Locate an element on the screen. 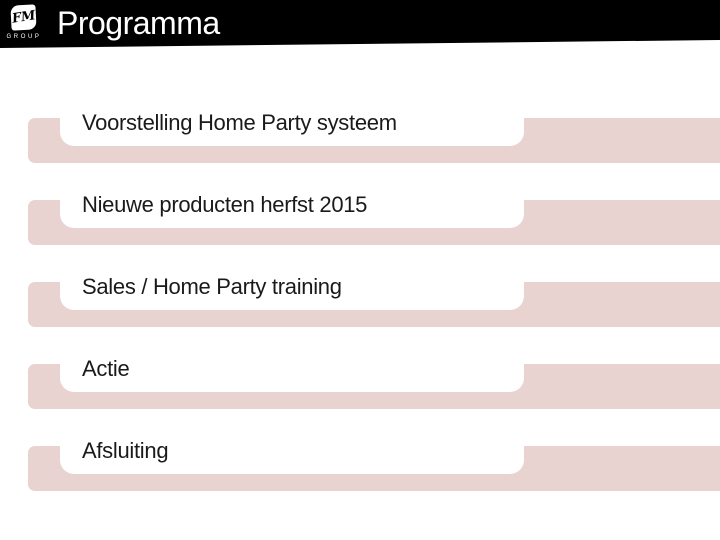 The height and width of the screenshot is (540, 720). agenda-item: Nieuwe producten herfst 2015 is located at coordinates (360, 215).